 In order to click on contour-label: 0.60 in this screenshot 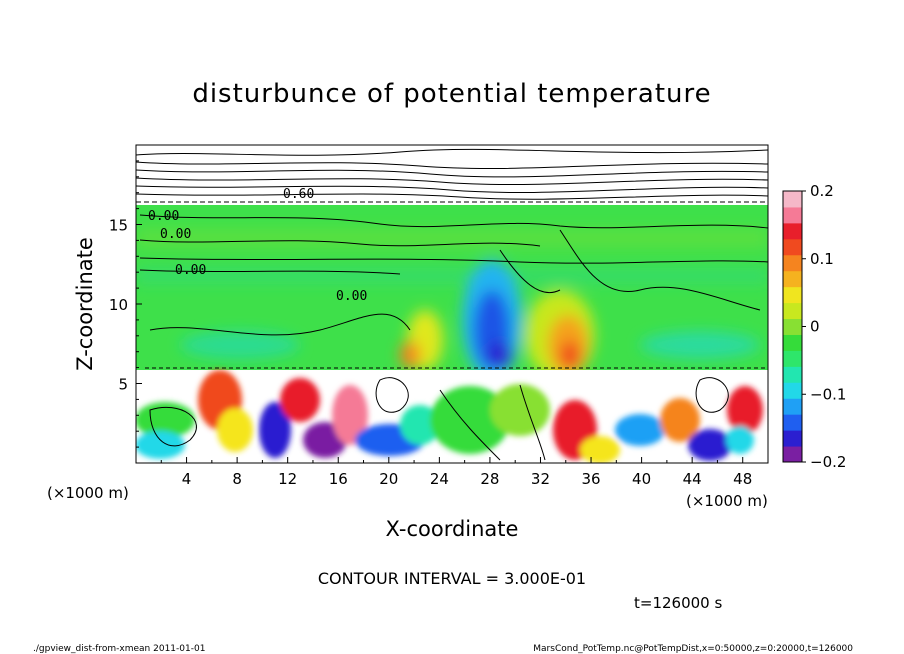, I will do `click(298, 194)`.